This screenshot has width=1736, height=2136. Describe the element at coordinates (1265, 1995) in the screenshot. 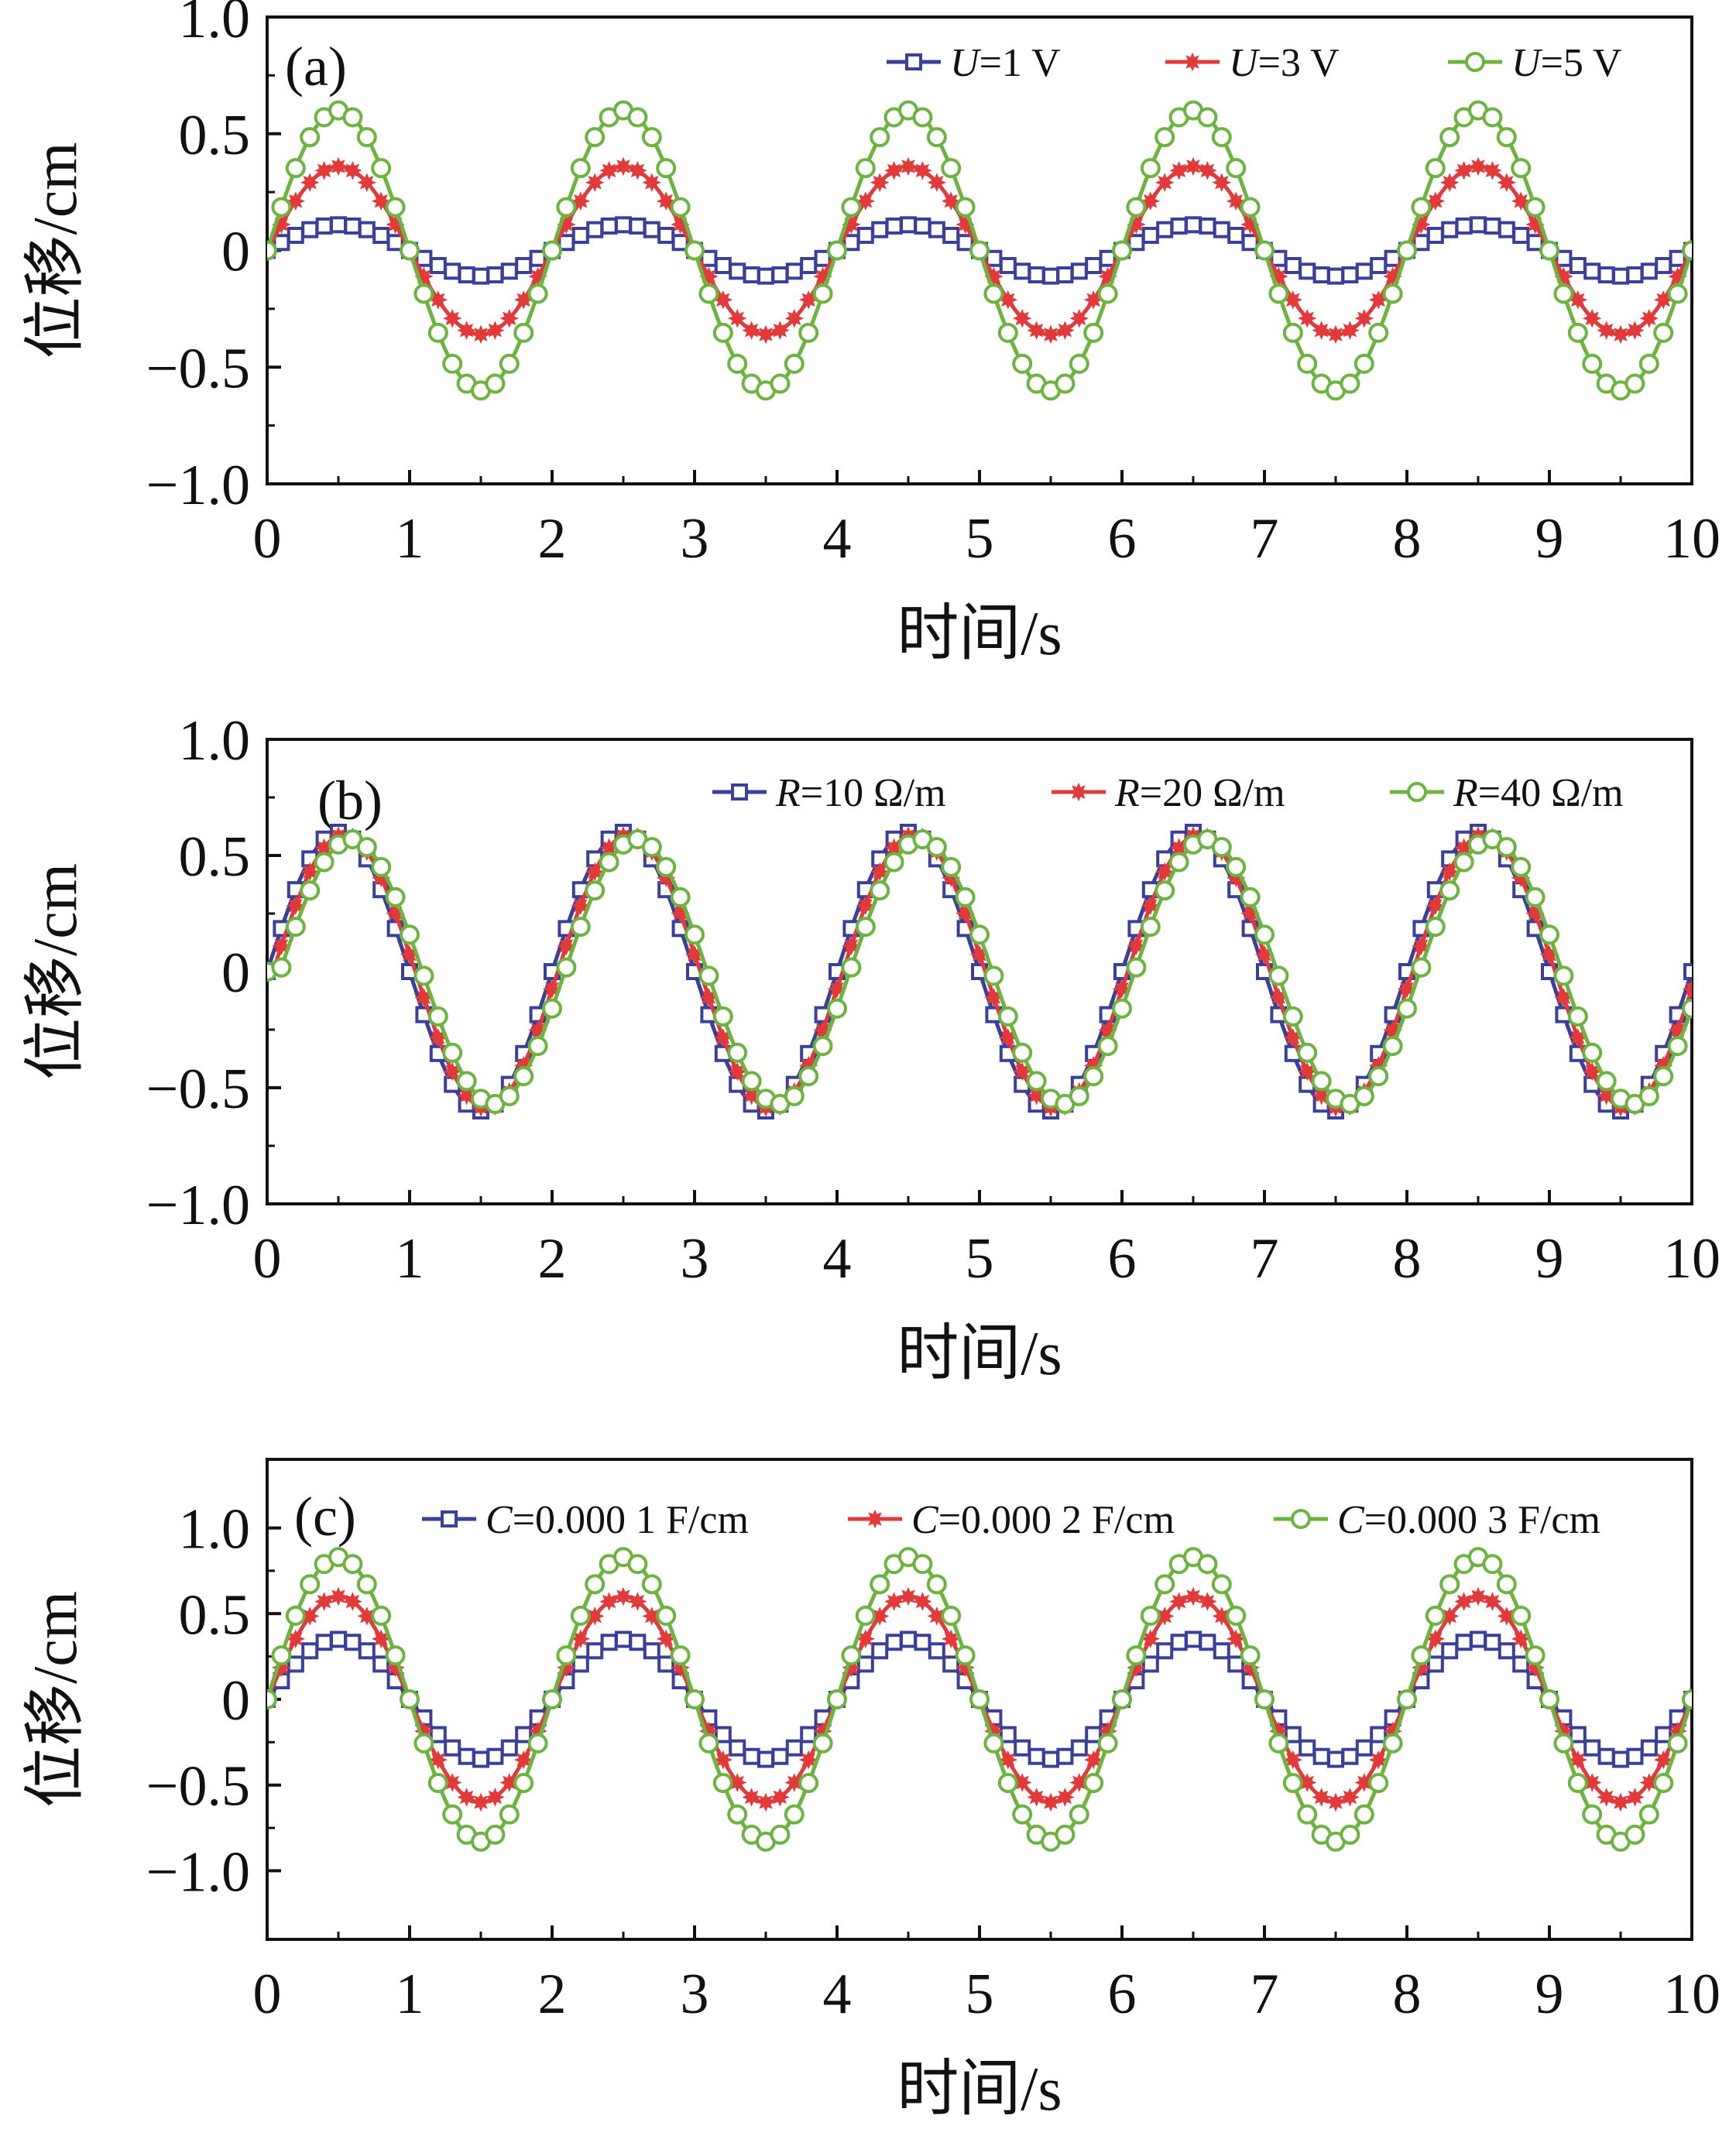

I see `x-tick-label: 7` at that location.